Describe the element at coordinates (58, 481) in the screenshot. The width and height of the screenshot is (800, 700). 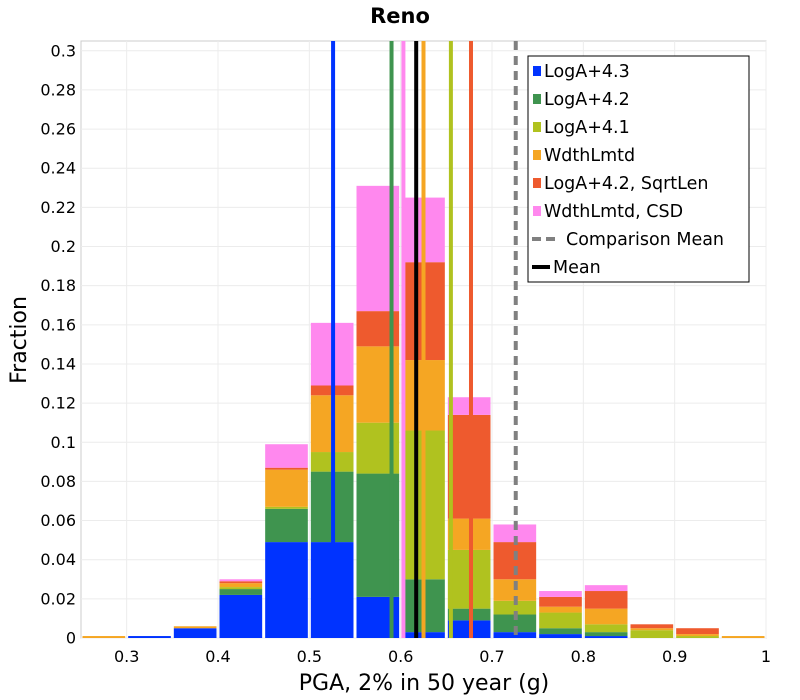
I see `y-tick-label: 0.08` at that location.